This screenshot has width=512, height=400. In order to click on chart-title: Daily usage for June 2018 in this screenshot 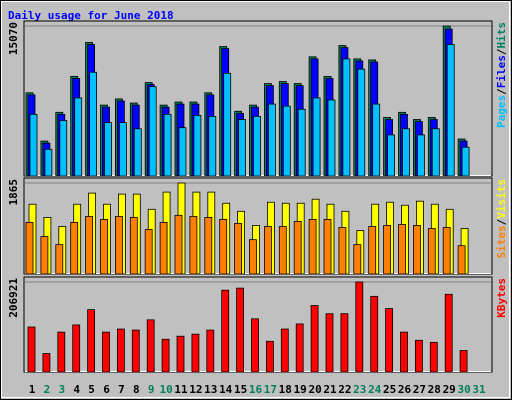, I will do `click(91, 15)`.